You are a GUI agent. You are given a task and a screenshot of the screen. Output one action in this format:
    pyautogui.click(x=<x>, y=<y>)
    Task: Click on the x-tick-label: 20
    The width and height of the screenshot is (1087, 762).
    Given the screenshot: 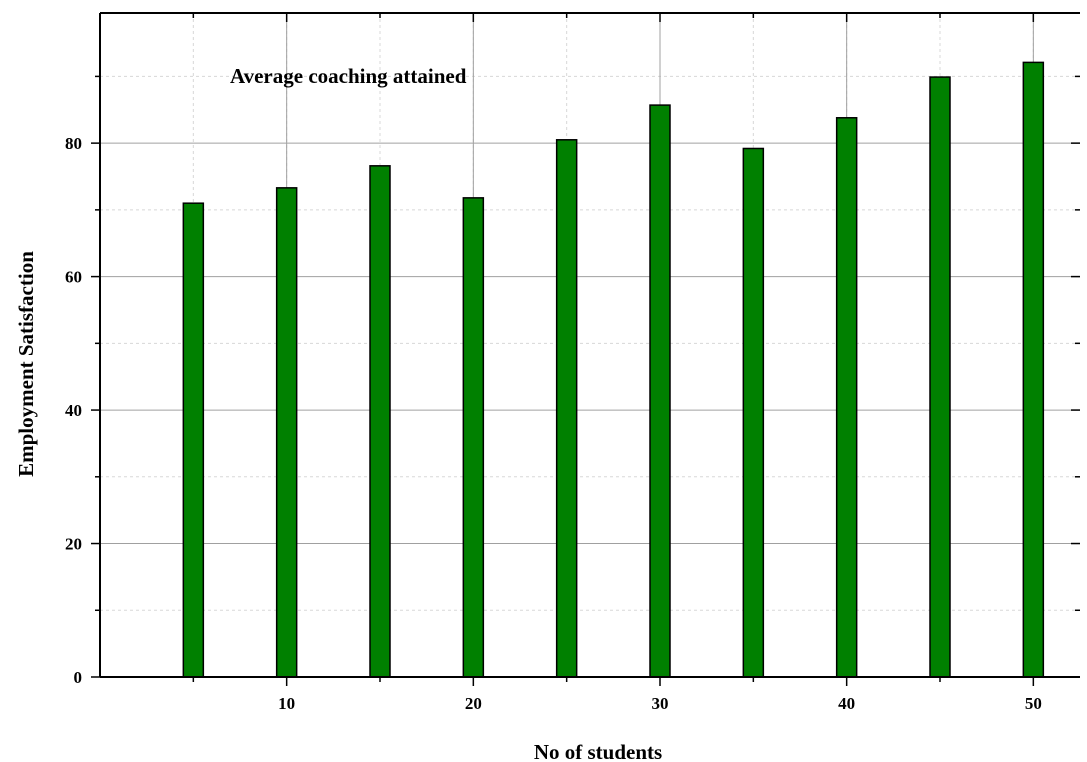 What is the action you would take?
    pyautogui.click(x=473, y=703)
    